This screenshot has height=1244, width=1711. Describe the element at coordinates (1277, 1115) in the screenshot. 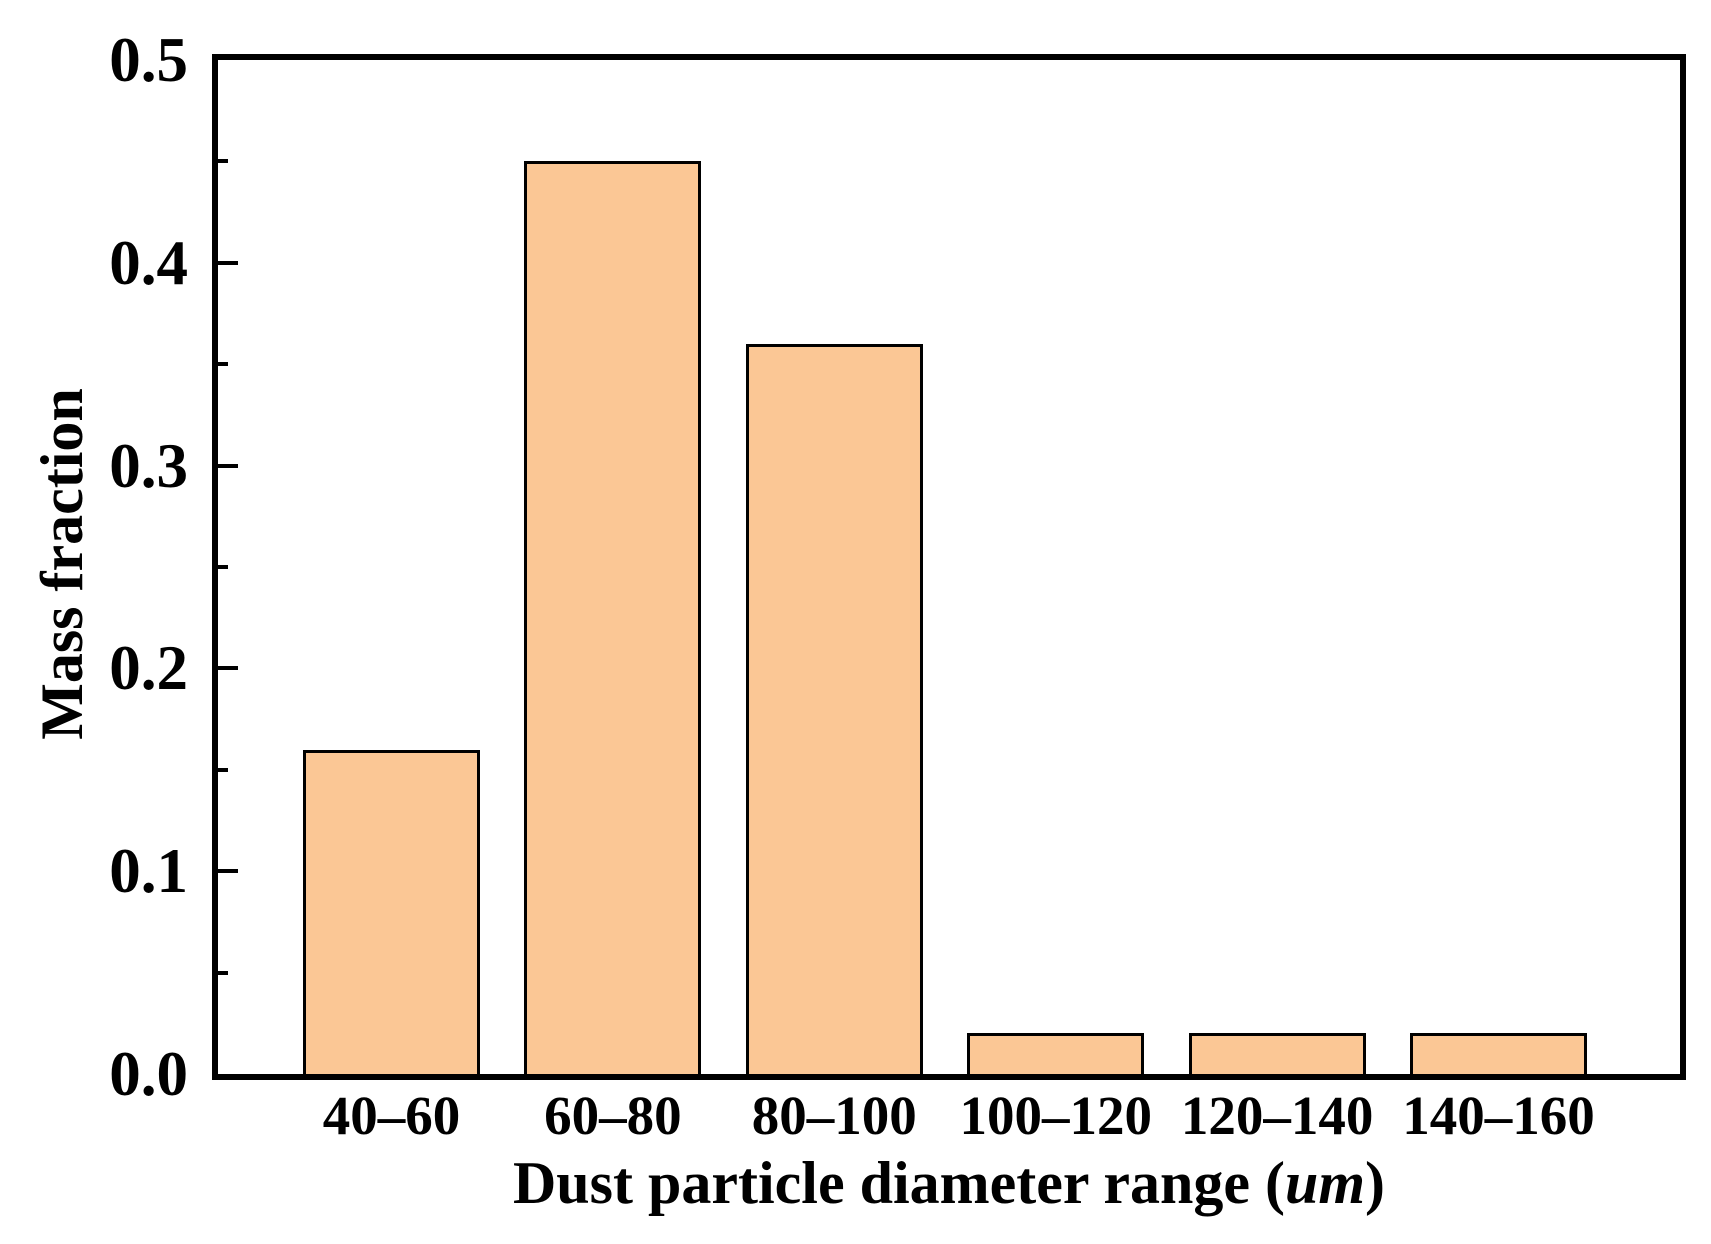

I see `x-tick-label-120–140: 120–140` at that location.